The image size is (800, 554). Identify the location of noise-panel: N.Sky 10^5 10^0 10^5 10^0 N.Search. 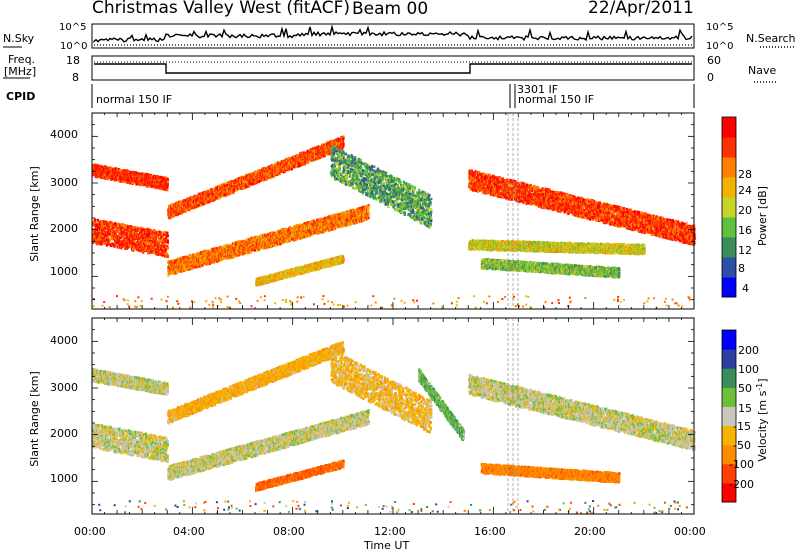
(399, 37).